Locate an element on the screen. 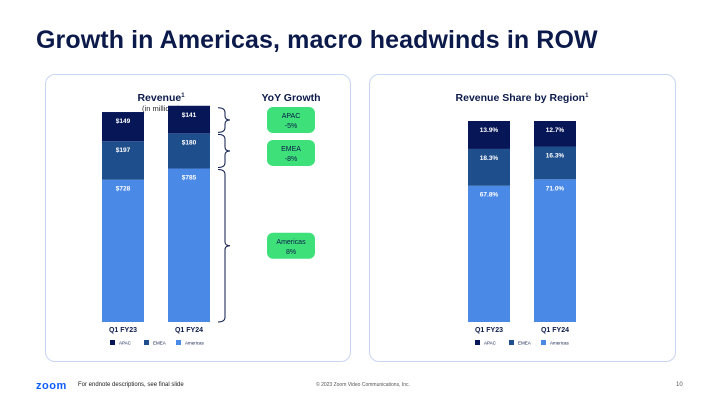  growth-pill-region: EMEA is located at coordinates (291, 149).